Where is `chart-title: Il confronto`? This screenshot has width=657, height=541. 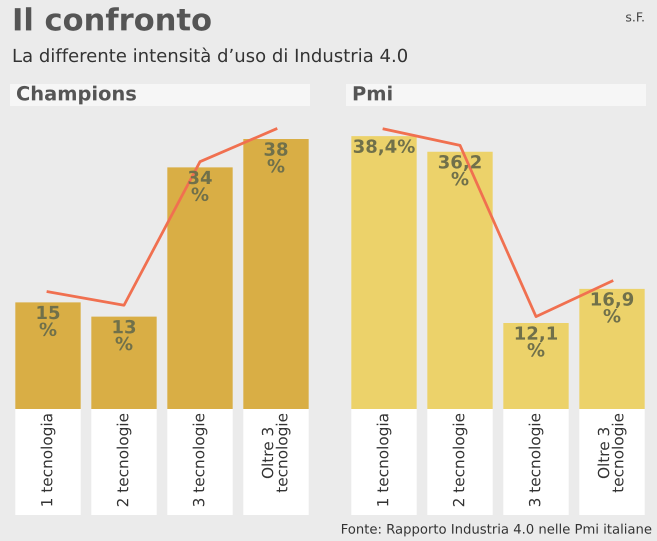
chart-title: Il confronto is located at coordinates (112, 19).